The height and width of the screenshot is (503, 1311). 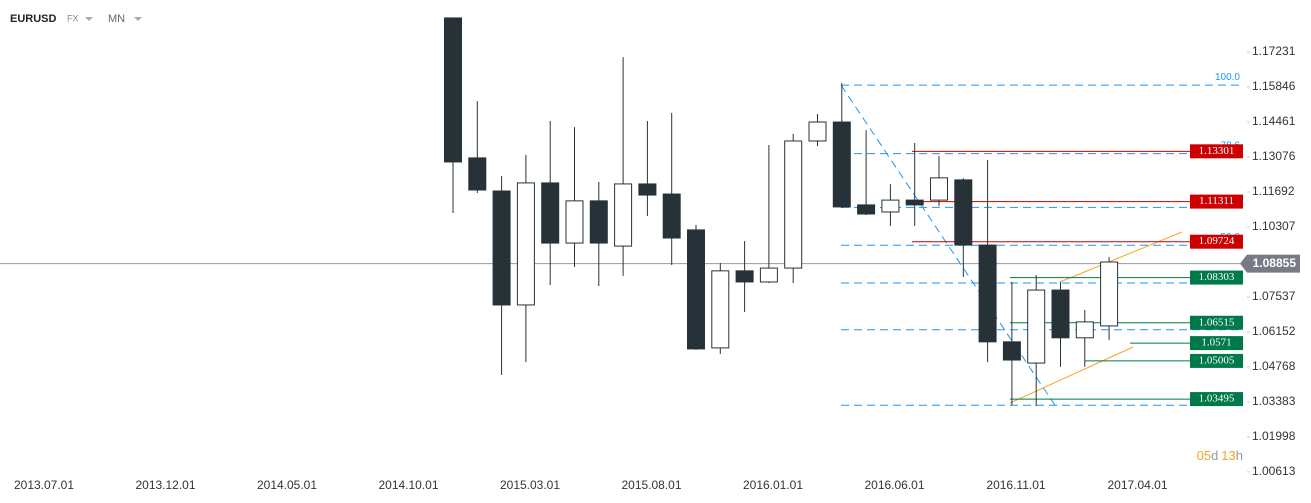 I want to click on price-tag-label: 1.03495, so click(x=1217, y=399).